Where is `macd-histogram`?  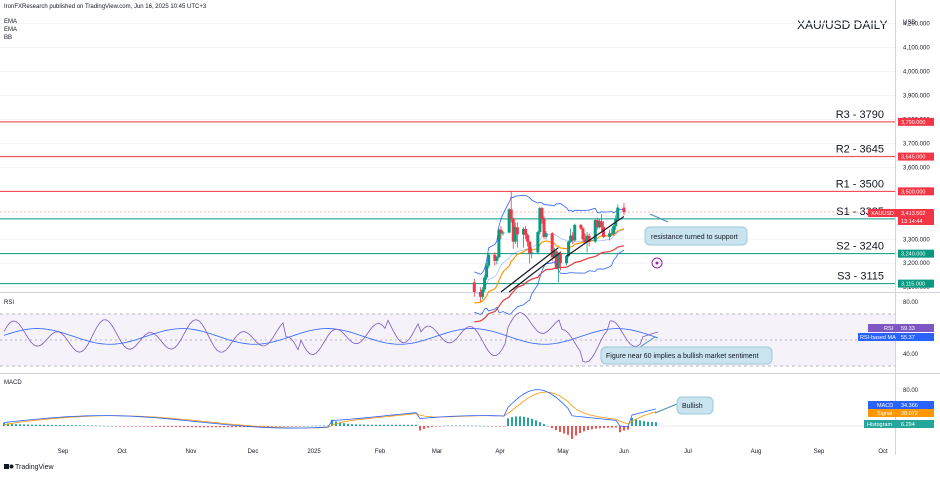 macd-histogram is located at coordinates (330, 427).